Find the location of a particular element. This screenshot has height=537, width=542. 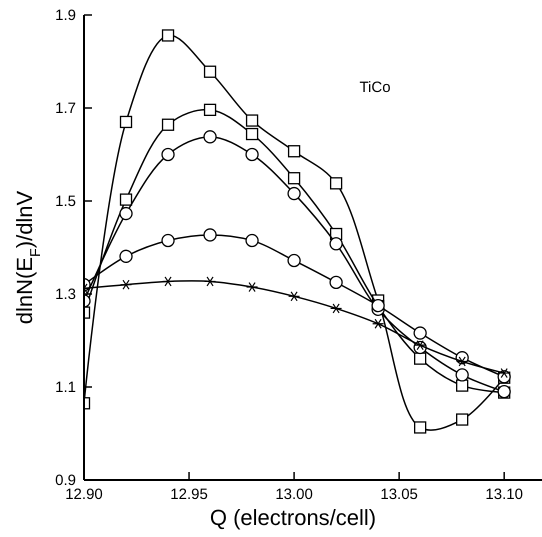

y-tick-label: 1.1 is located at coordinates (65, 387).